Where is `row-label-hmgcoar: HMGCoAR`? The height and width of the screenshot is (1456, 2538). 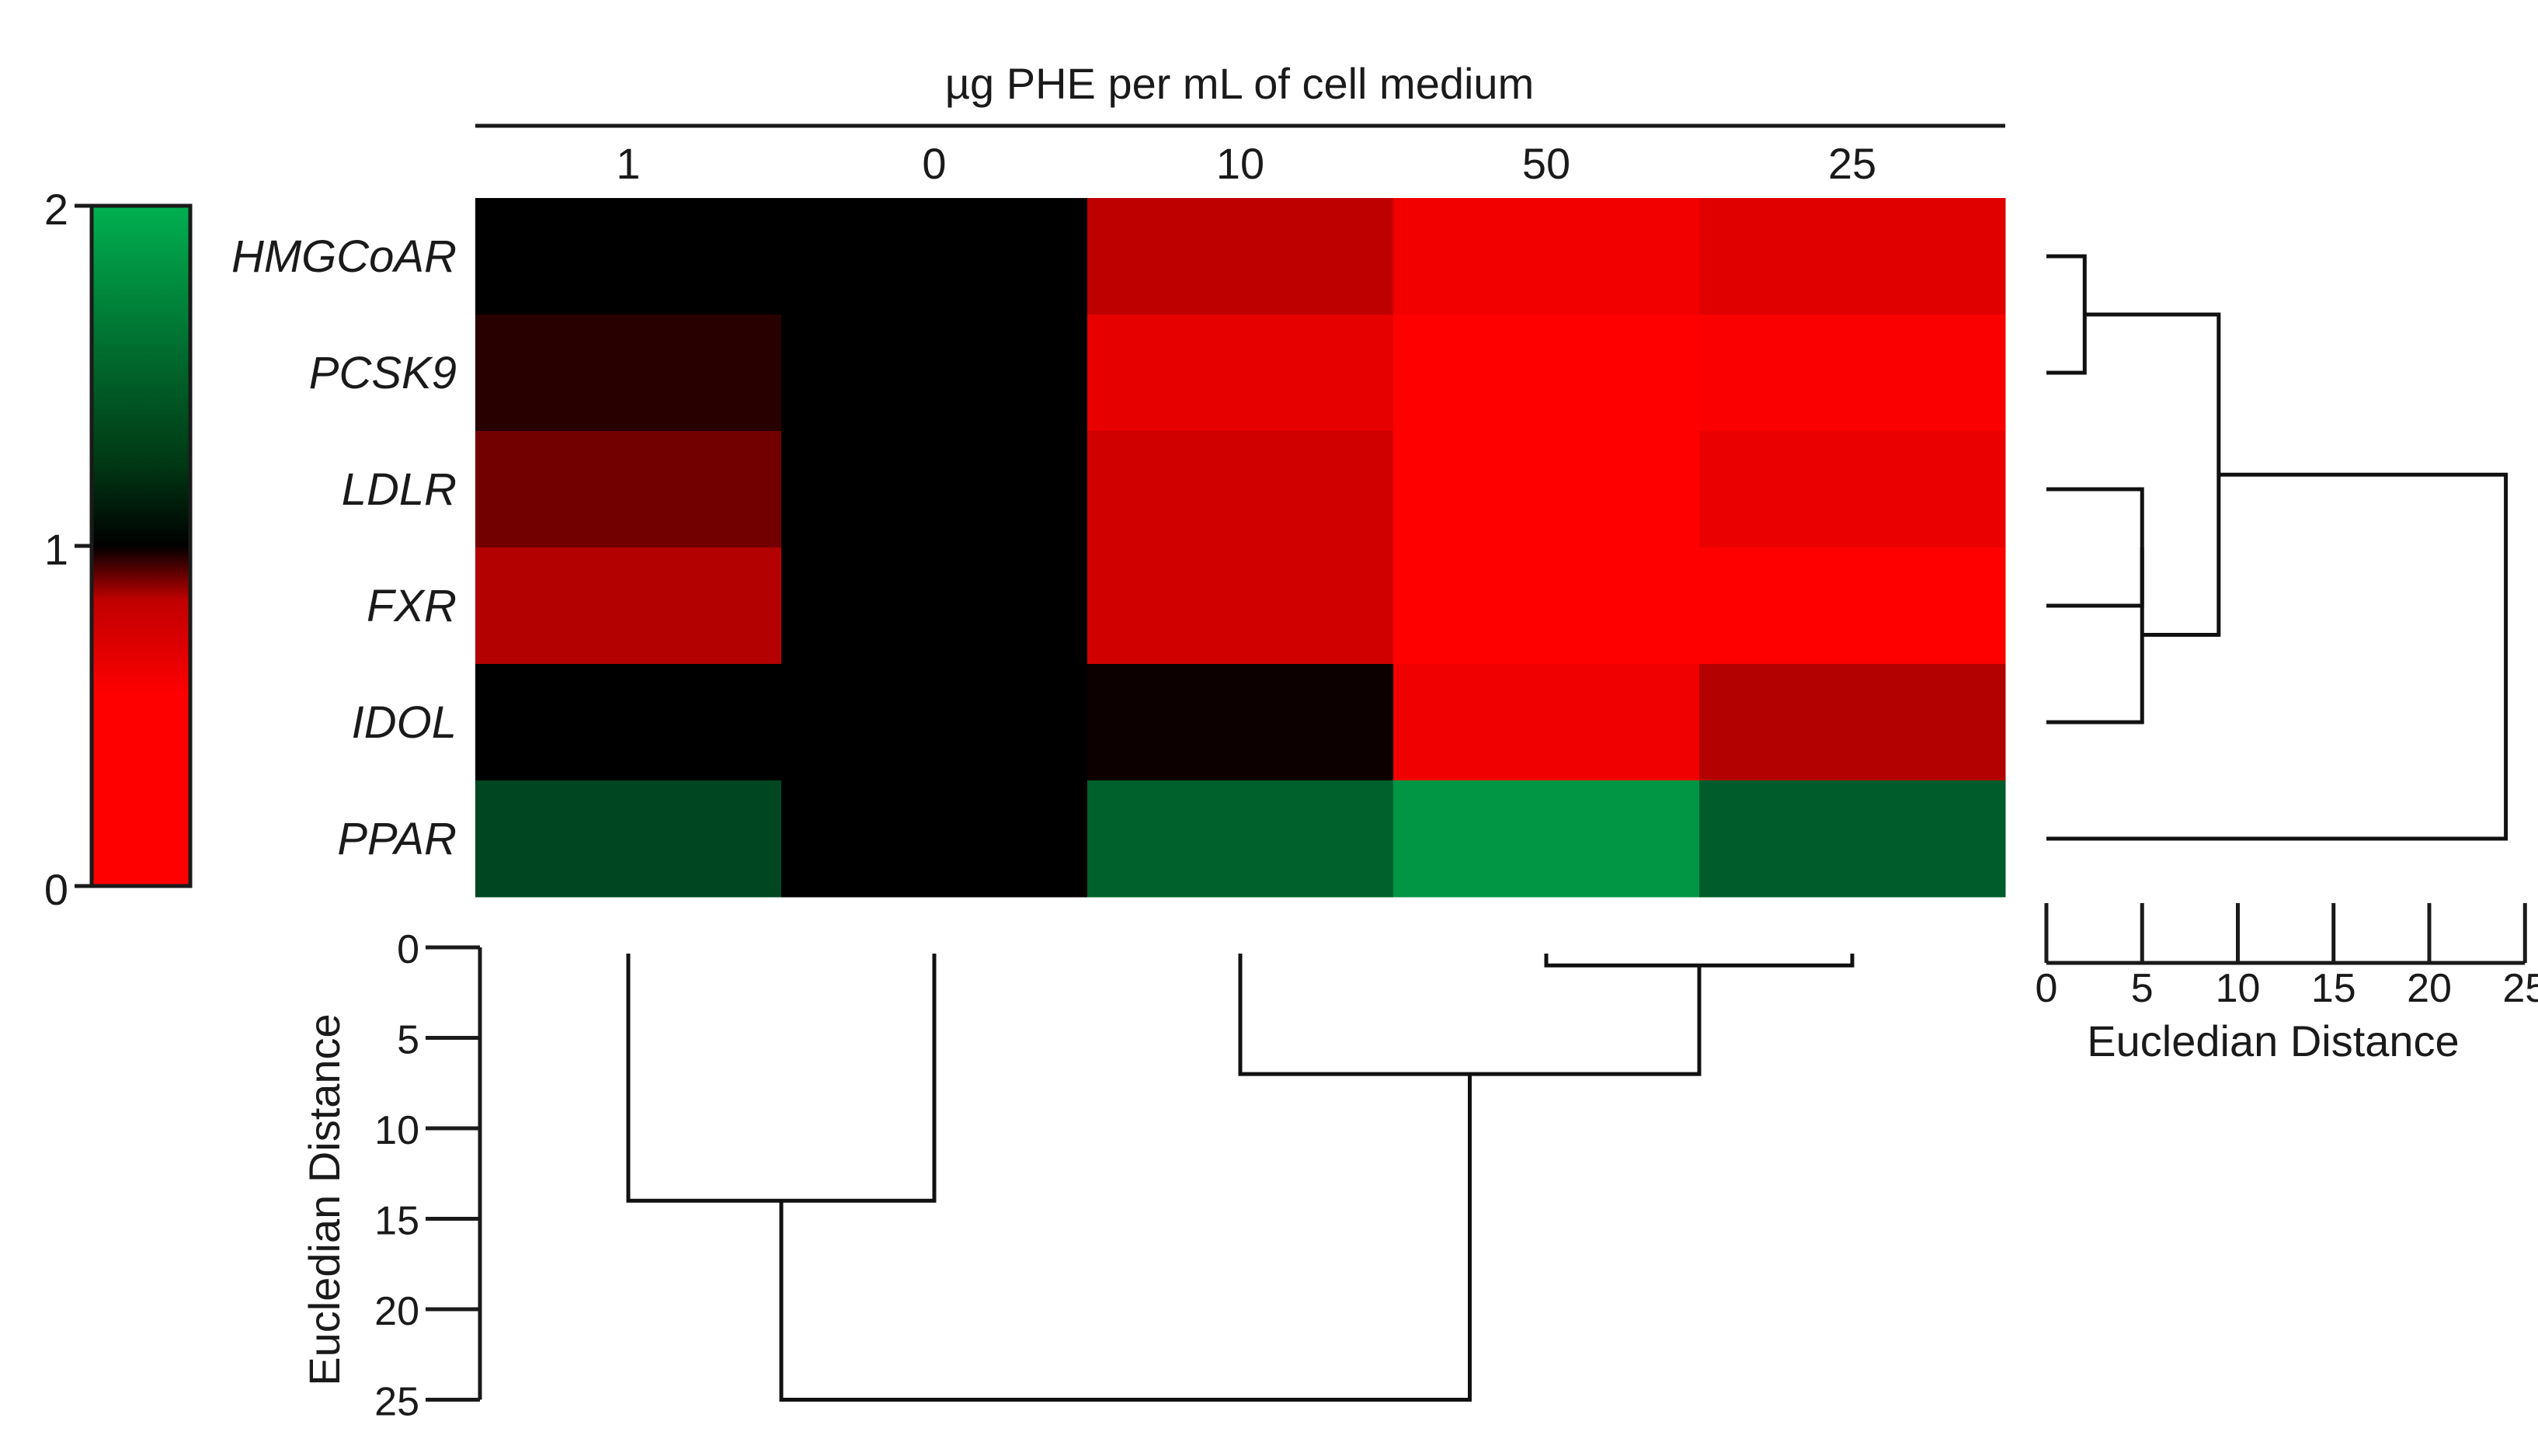
row-label-hmgcoar: HMGCoAR is located at coordinates (344, 256).